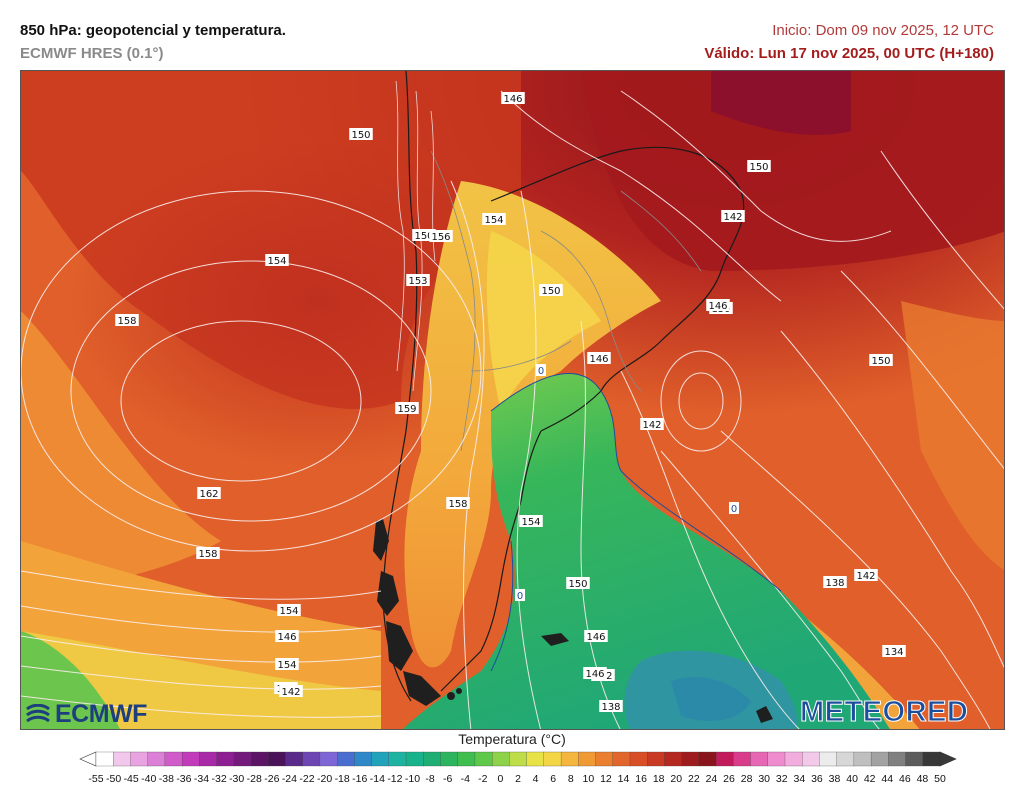  What do you see at coordinates (101, 714) in the screenshot?
I see `ecmwf-logo-text: ECMWF` at bounding box center [101, 714].